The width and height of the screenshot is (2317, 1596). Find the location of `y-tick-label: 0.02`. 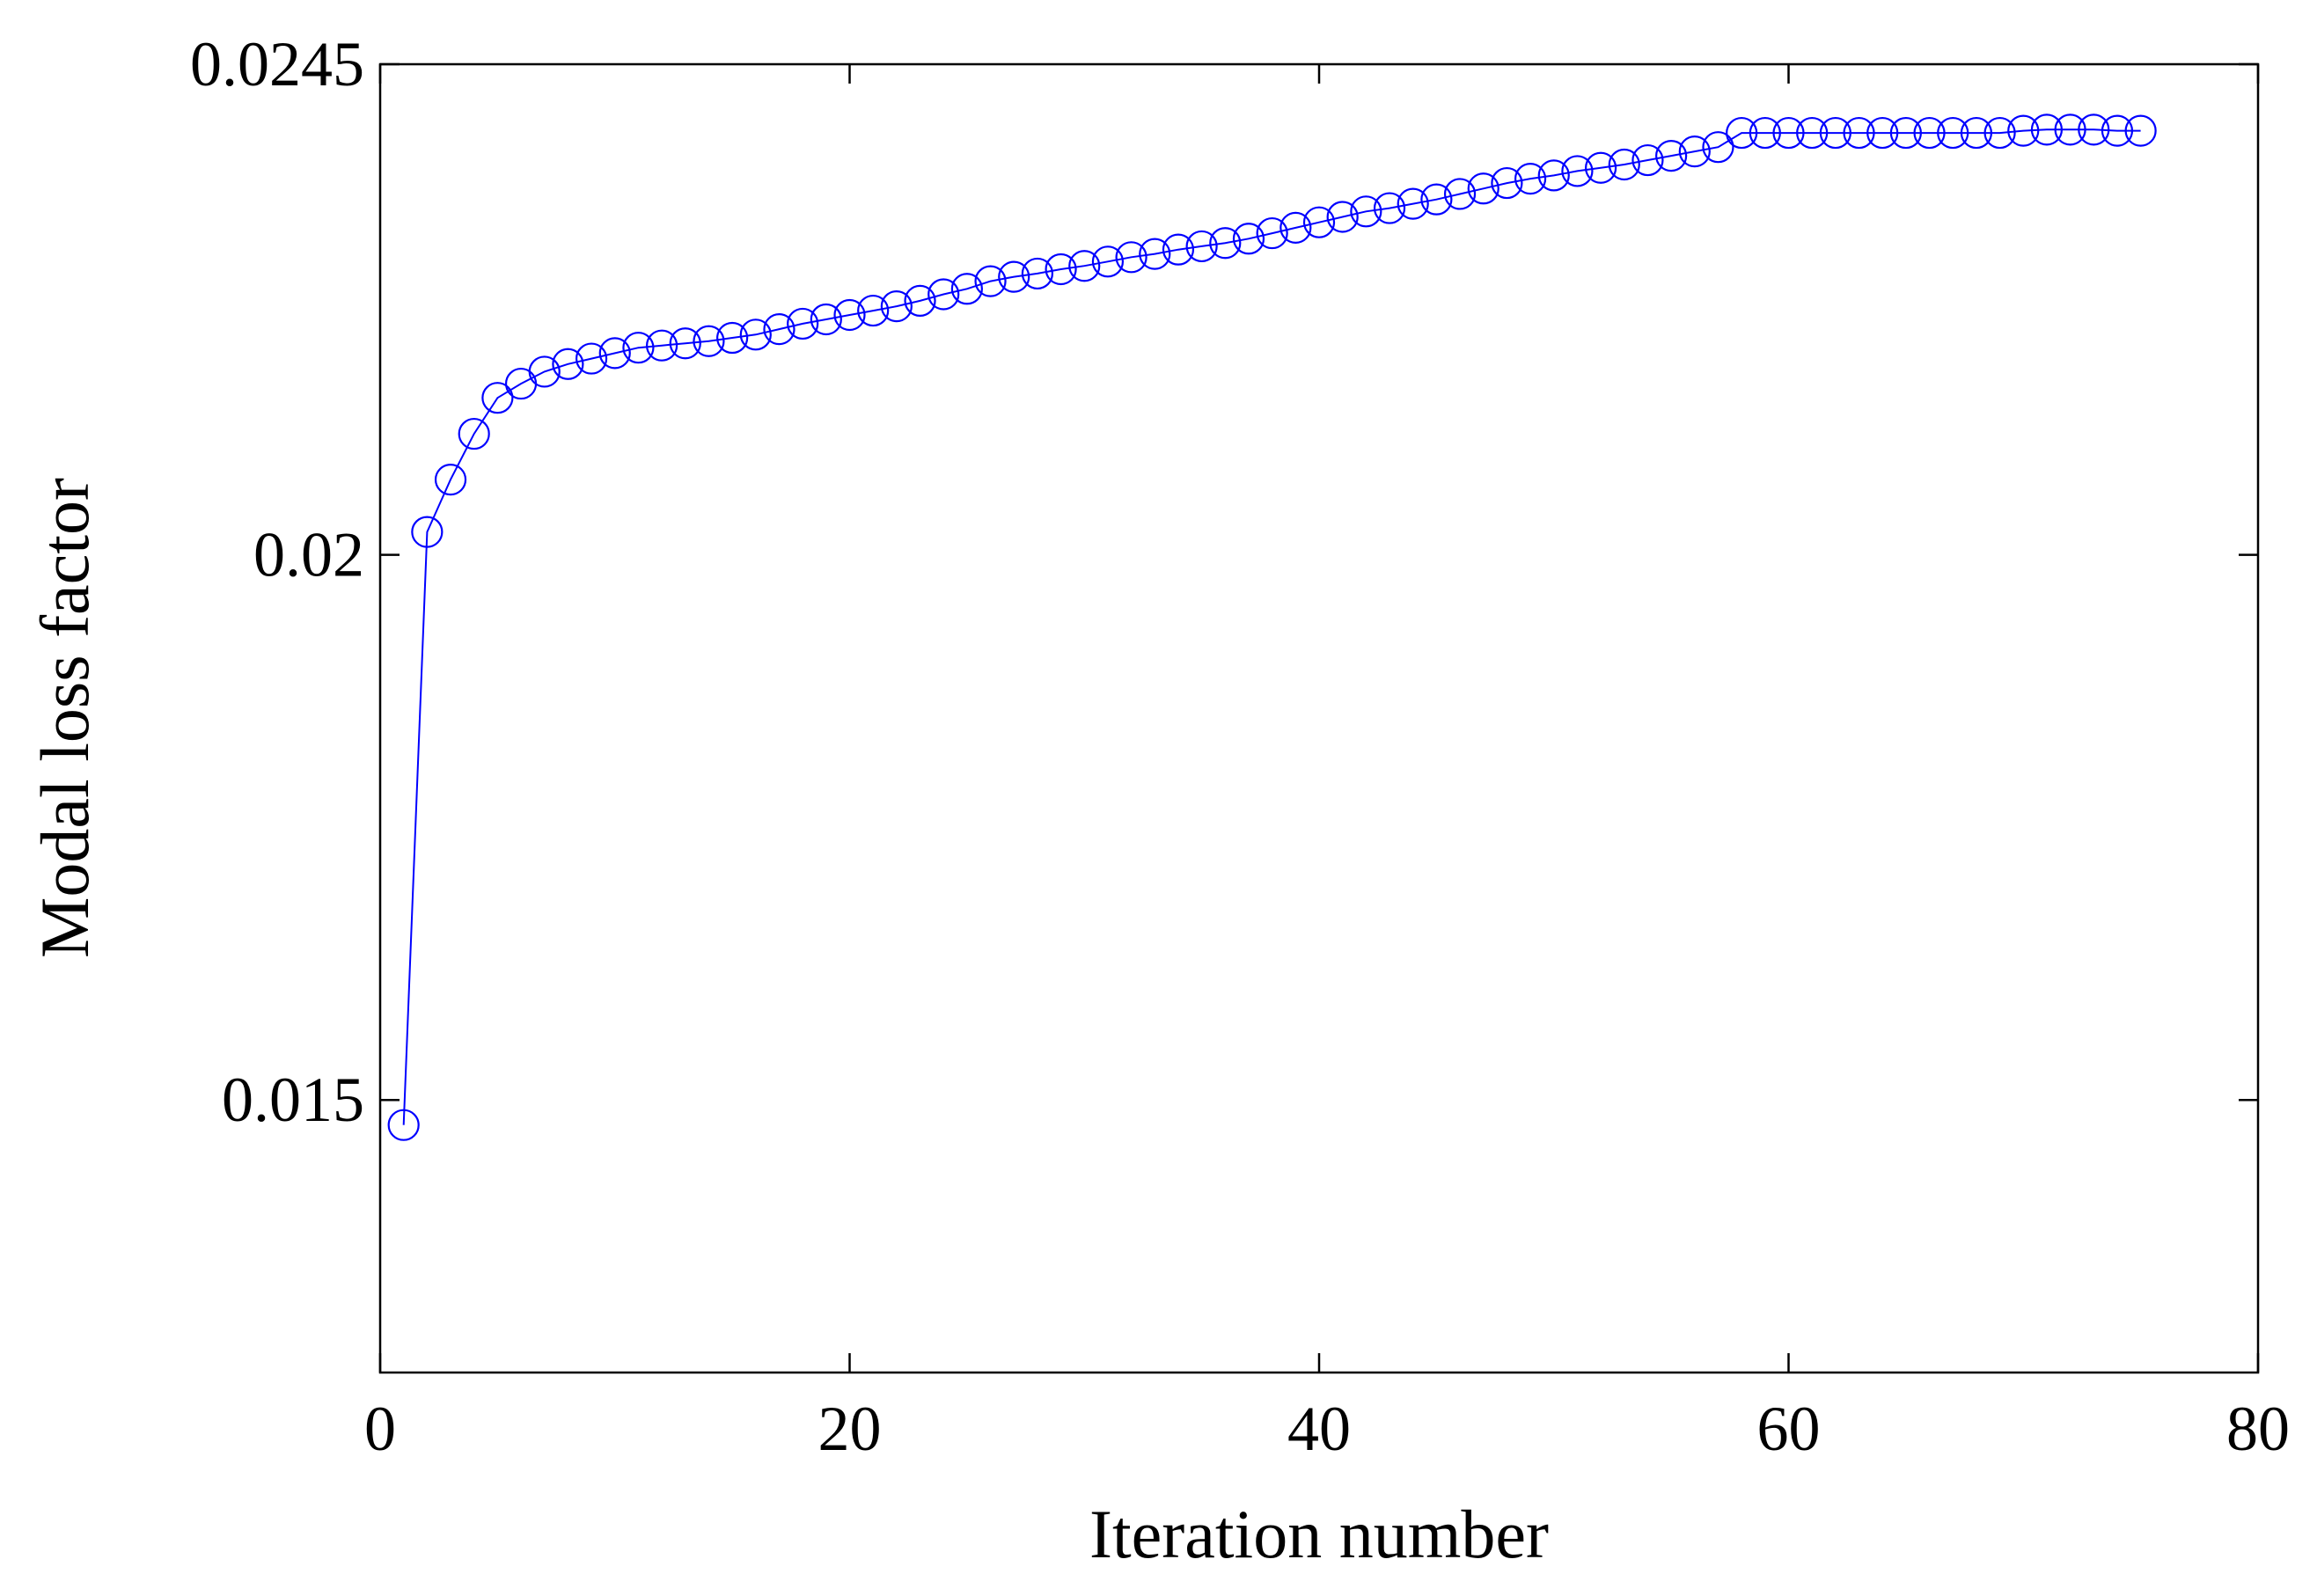

y-tick-label: 0.02 is located at coordinates (308, 555).